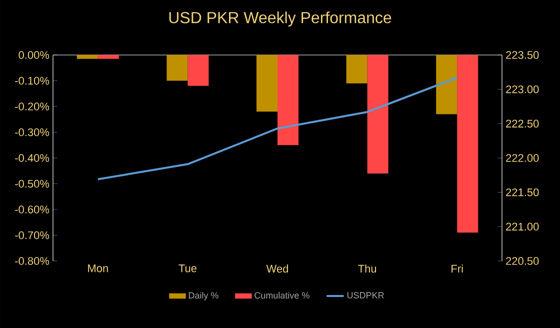 The width and height of the screenshot is (560, 328). What do you see at coordinates (282, 295) in the screenshot?
I see `legend-label: Cumulative %` at bounding box center [282, 295].